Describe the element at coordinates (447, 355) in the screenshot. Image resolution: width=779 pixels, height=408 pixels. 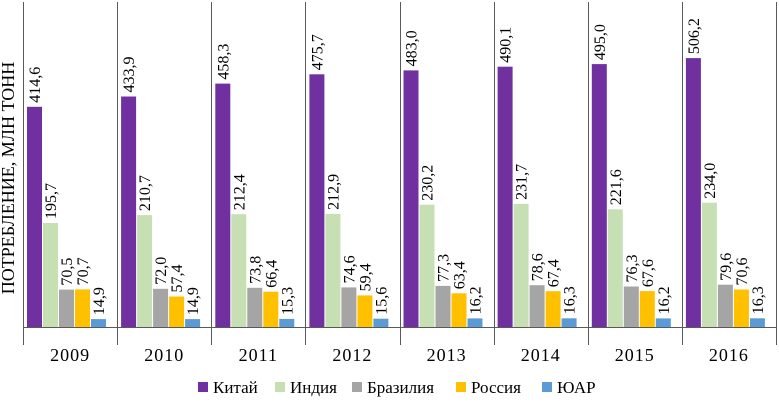
I see `category-label-2013: 2013` at that location.